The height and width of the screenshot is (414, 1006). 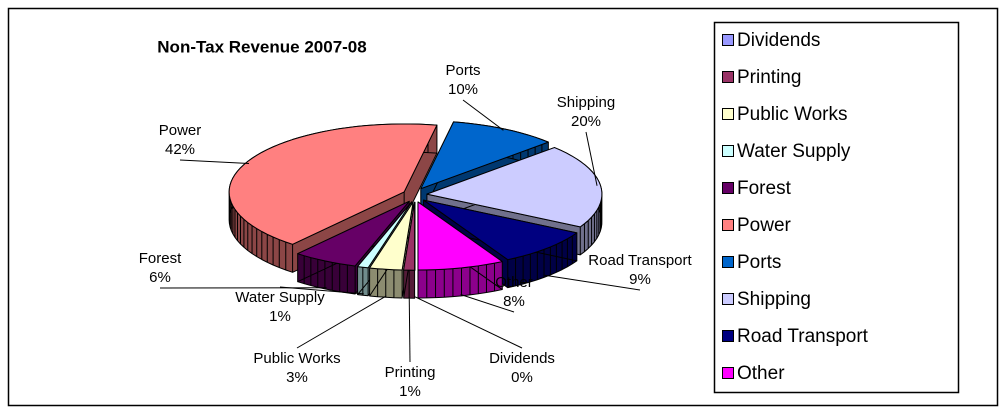 I want to click on data-label-name: Water Supply, so click(x=280, y=297).